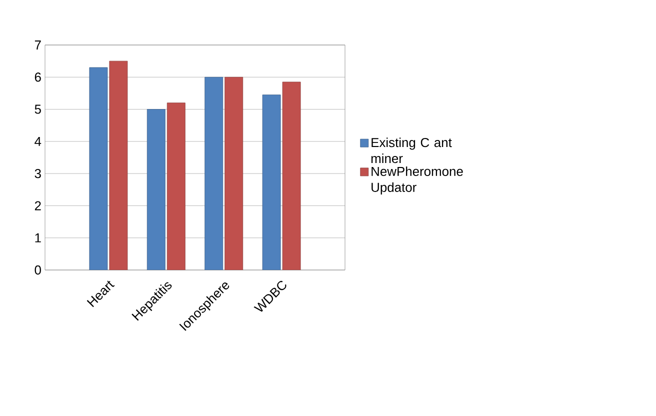 Image resolution: width=656 pixels, height=416 pixels. What do you see at coordinates (38, 141) in the screenshot?
I see `y-tick-label: 4` at bounding box center [38, 141].